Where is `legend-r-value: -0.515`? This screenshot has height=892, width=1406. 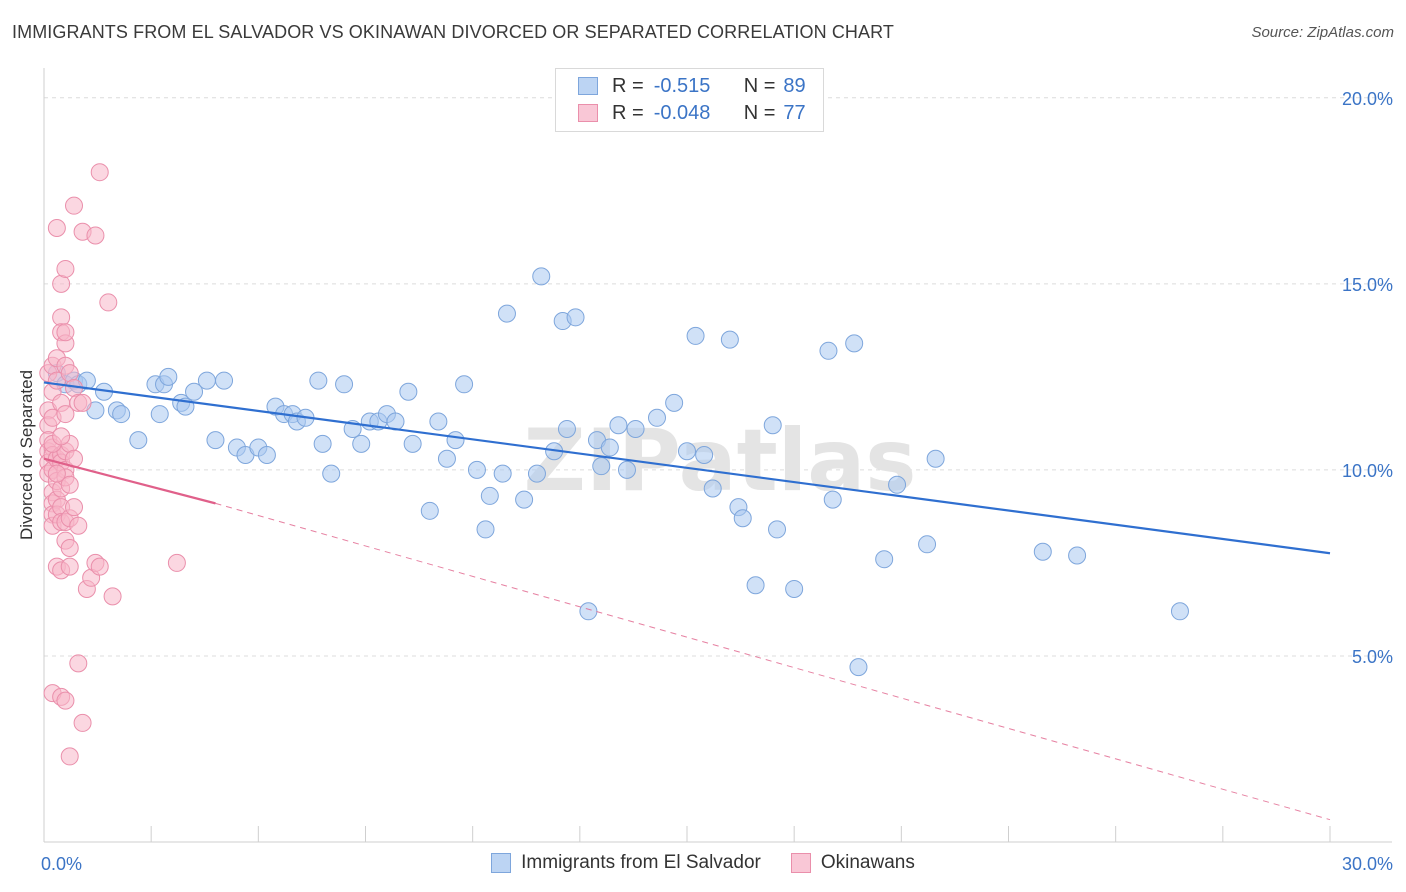
legend-r-value: -0.515 is located at coordinates (682, 85).